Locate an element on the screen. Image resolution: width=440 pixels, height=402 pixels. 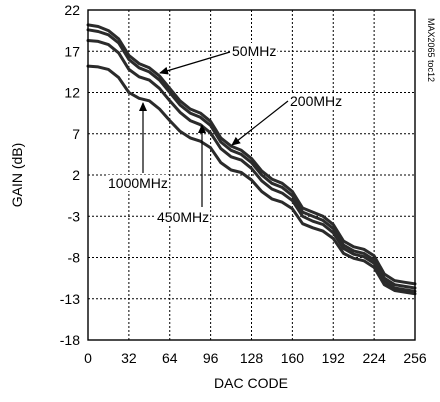
x-tick-label: 256 is located at coordinates (415, 358).